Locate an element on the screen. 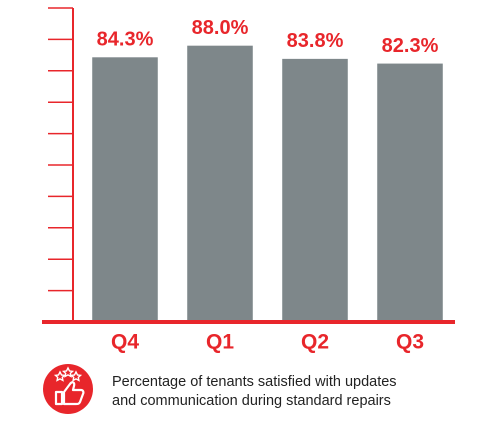 The image size is (500, 428). value-label: 83.8% is located at coordinates (315, 41).